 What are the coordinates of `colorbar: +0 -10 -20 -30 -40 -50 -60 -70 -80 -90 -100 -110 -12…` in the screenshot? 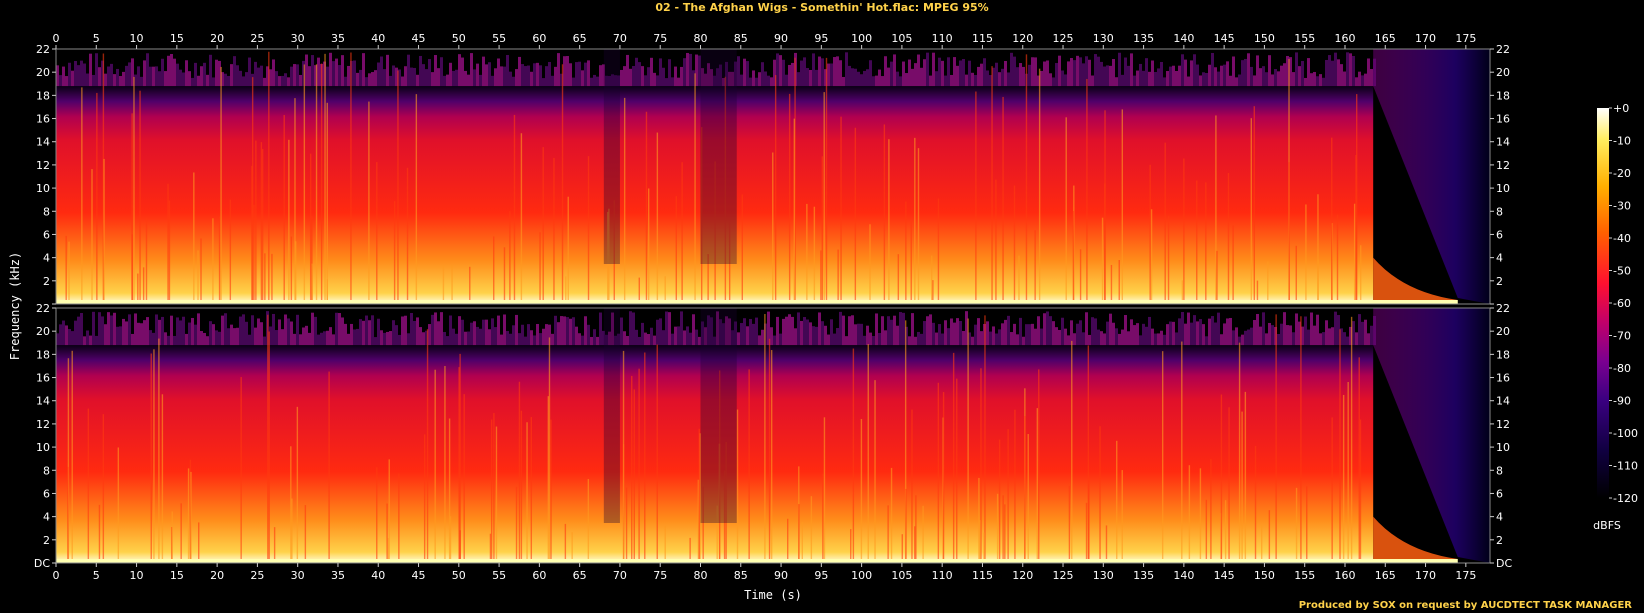 It's located at (1617, 303).